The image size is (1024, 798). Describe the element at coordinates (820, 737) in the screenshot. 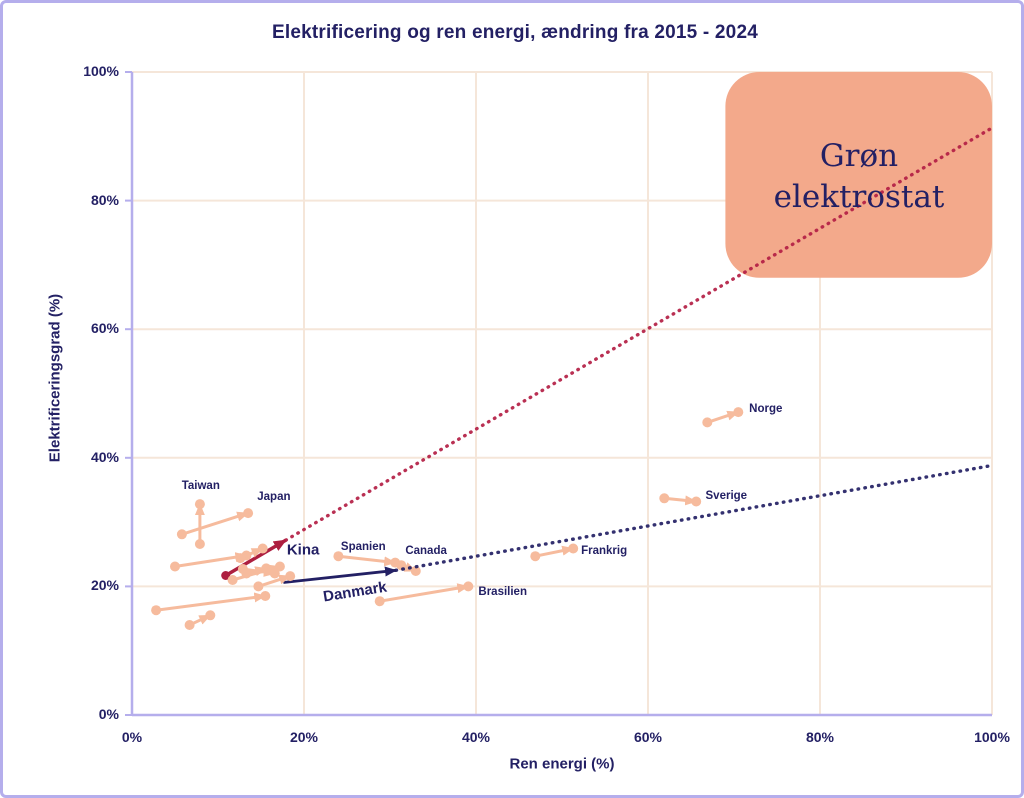

I see `x-tick-label: 80%` at that location.